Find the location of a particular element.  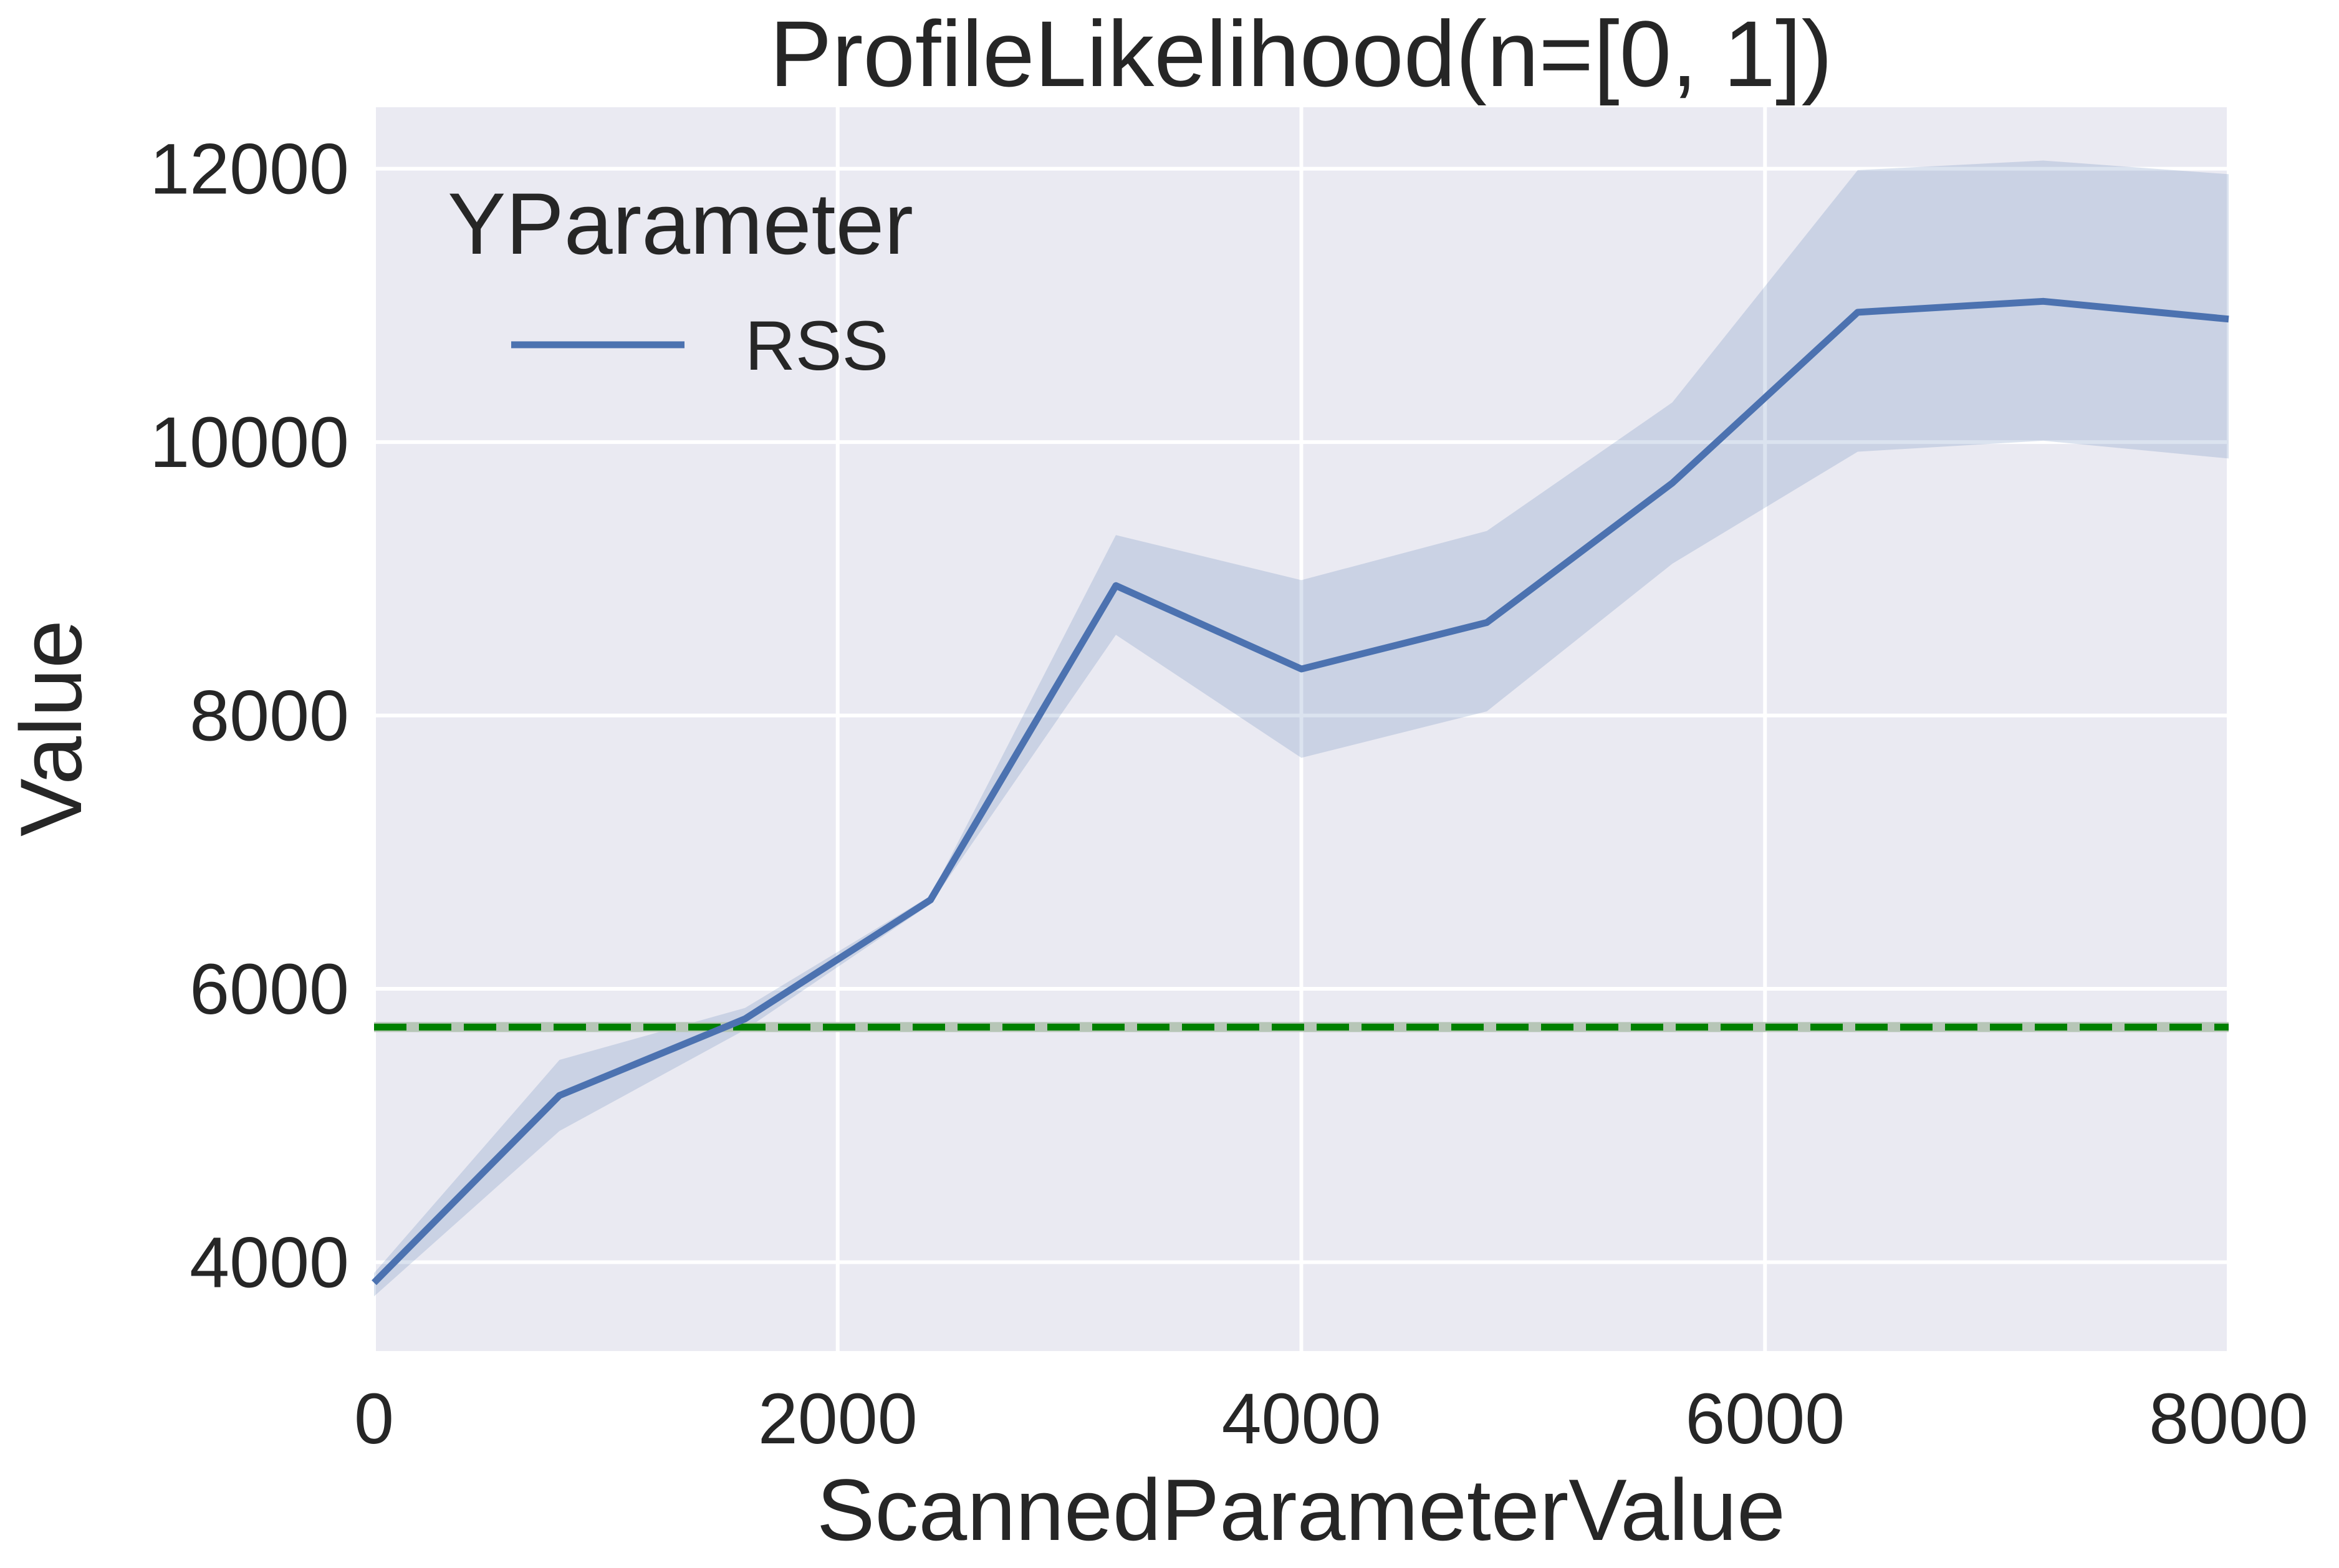

x-tick-label: 0 is located at coordinates (374, 1419).